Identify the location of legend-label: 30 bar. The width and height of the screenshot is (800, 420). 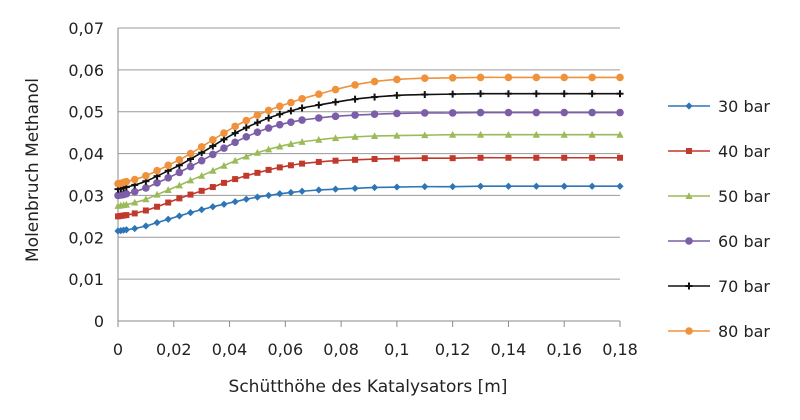
(744, 106).